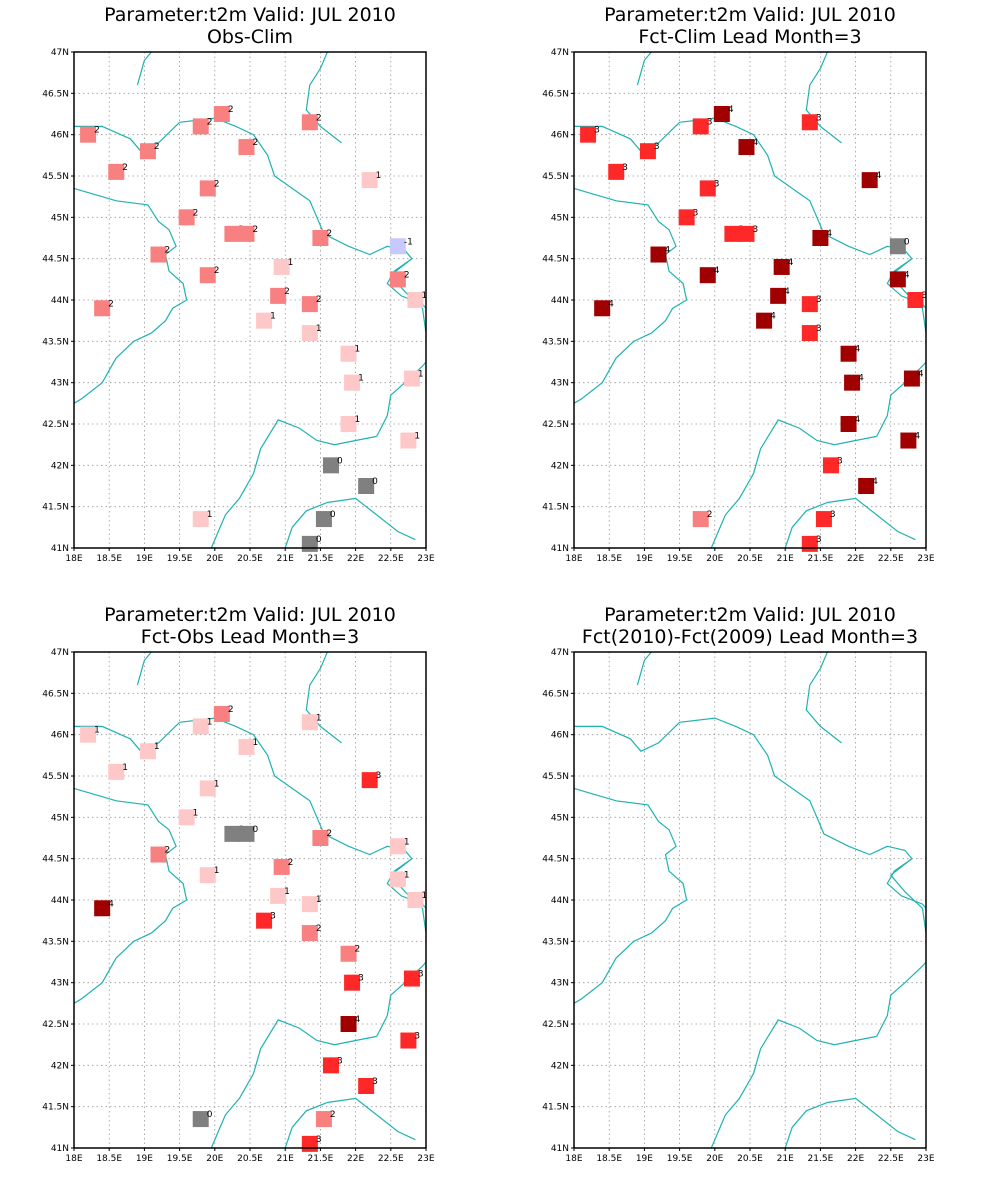 This screenshot has height=1200, width=1000. Describe the element at coordinates (750, 615) in the screenshot. I see `panel-title-line1: Parameter:t2m Valid: JUL 2010` at that location.